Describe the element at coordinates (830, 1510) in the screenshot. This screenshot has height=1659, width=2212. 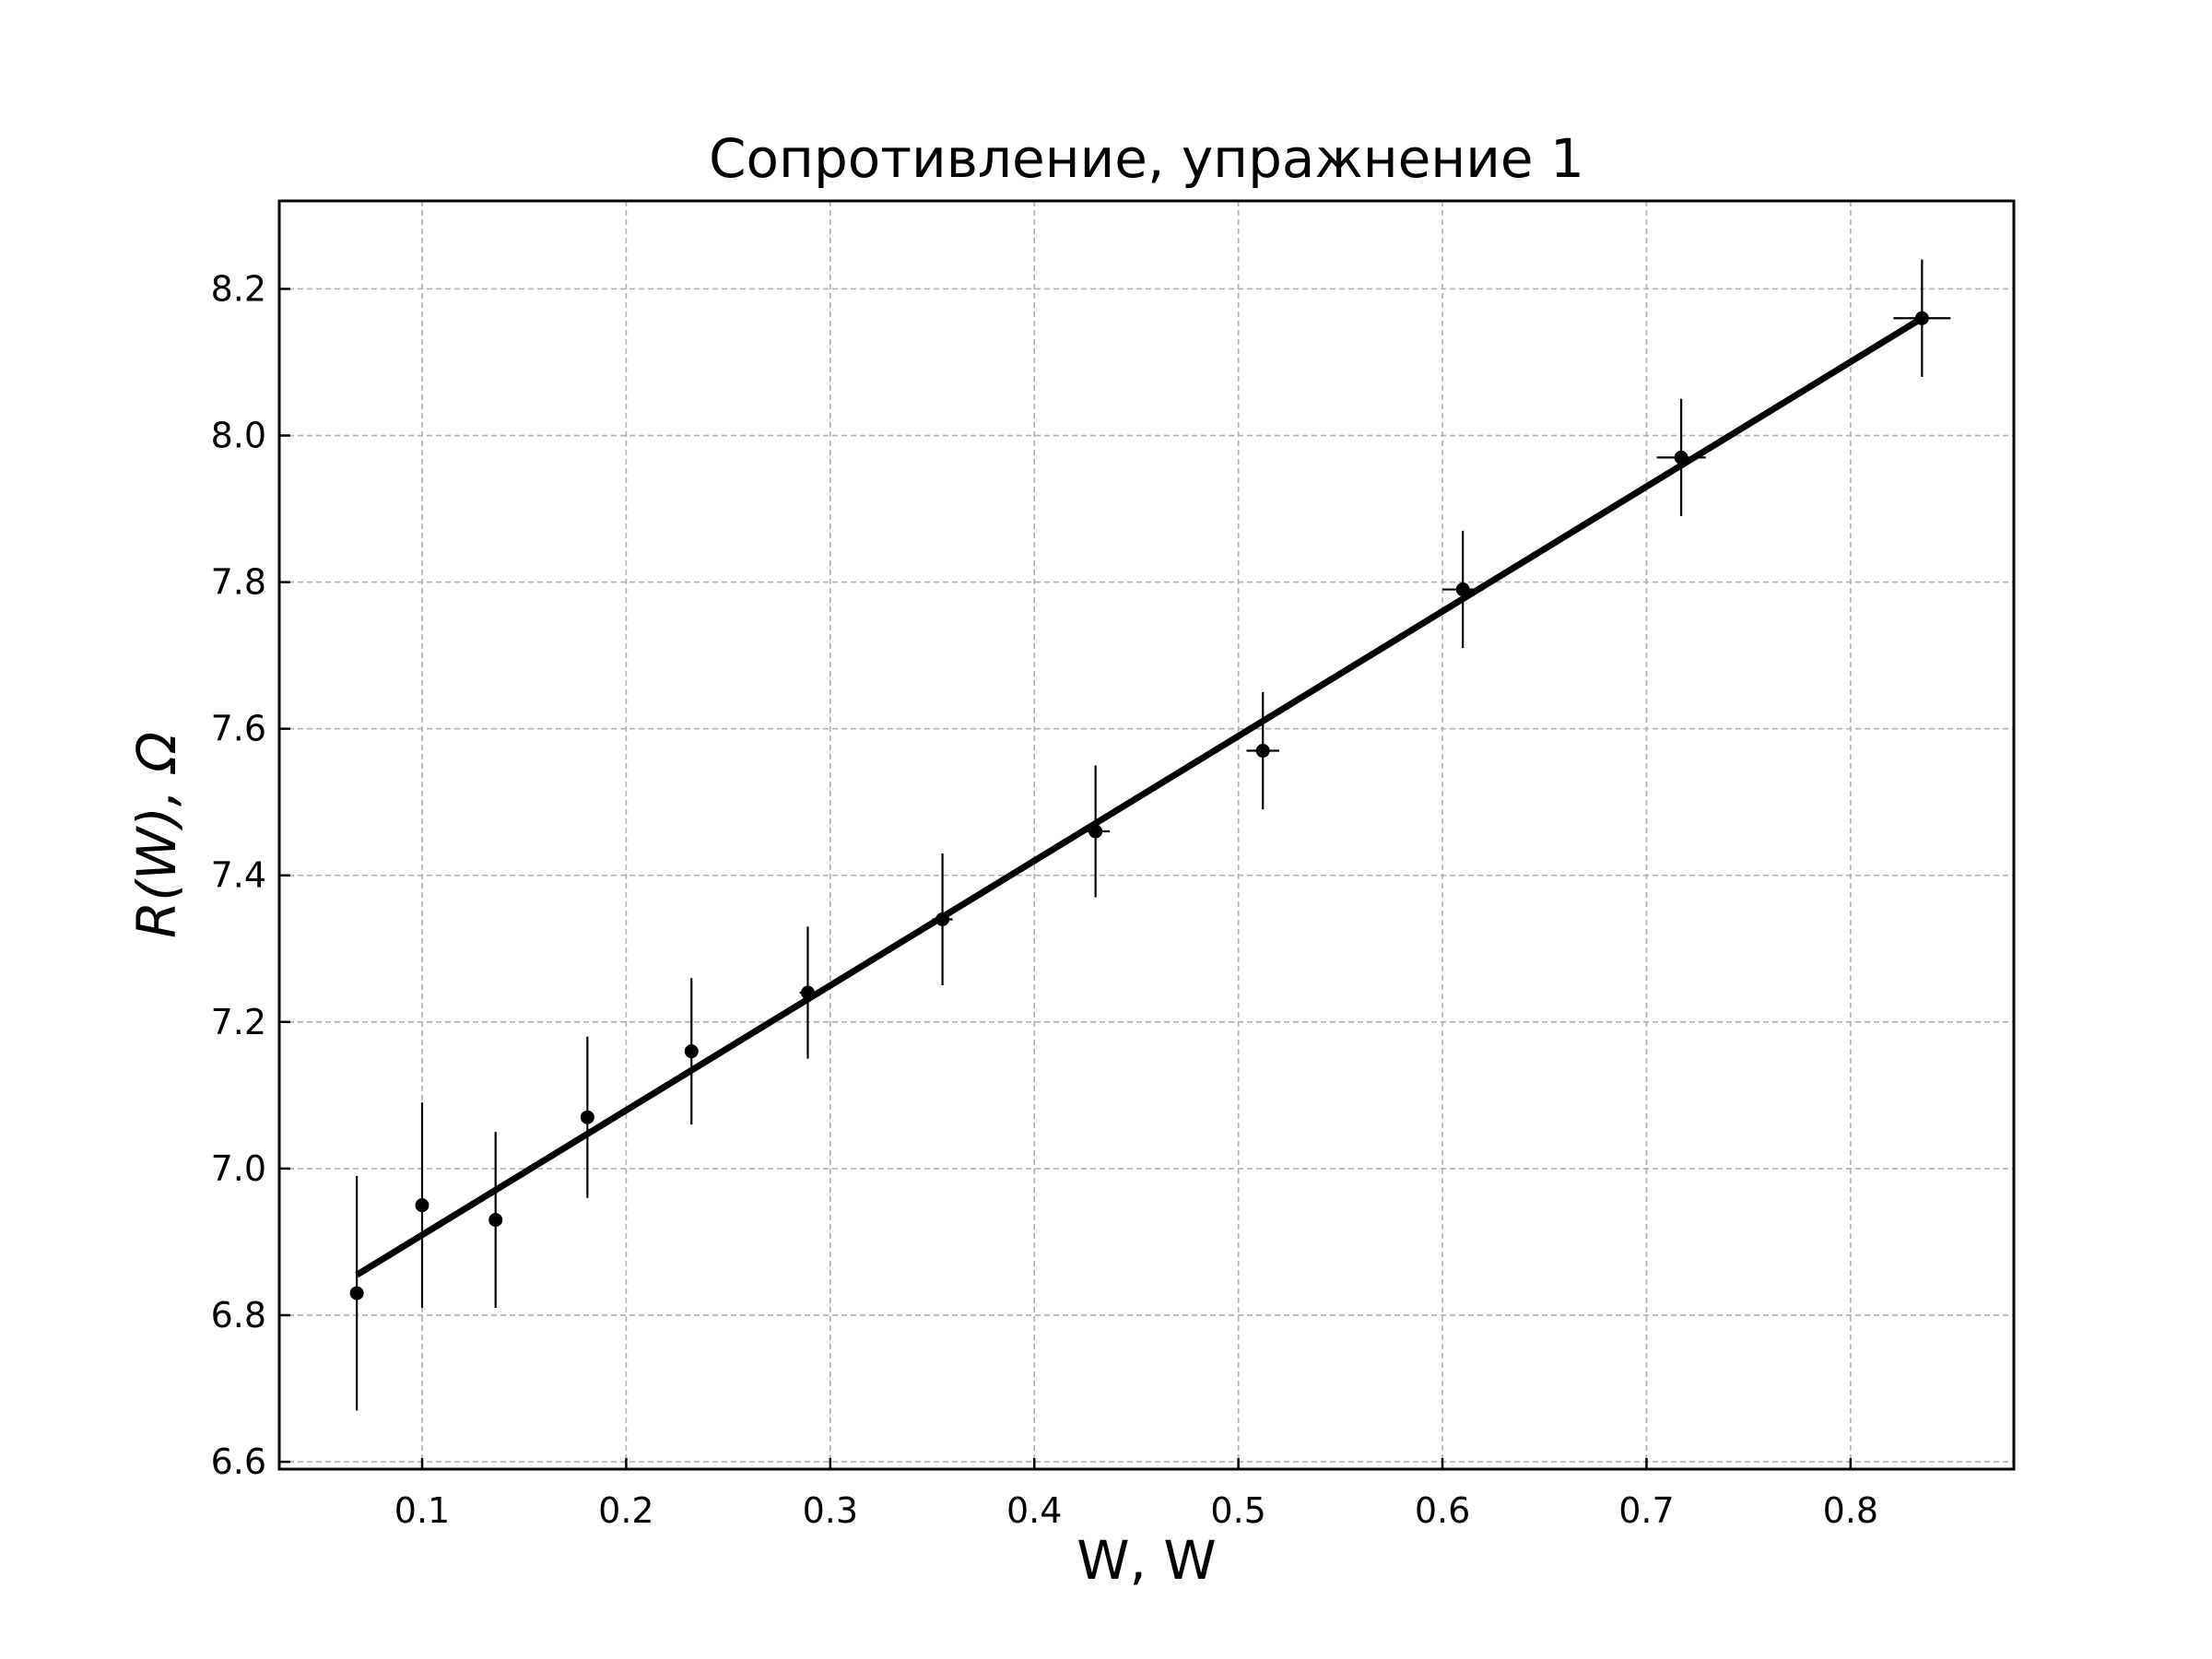
I see `x-tick-label: 0.3` at that location.